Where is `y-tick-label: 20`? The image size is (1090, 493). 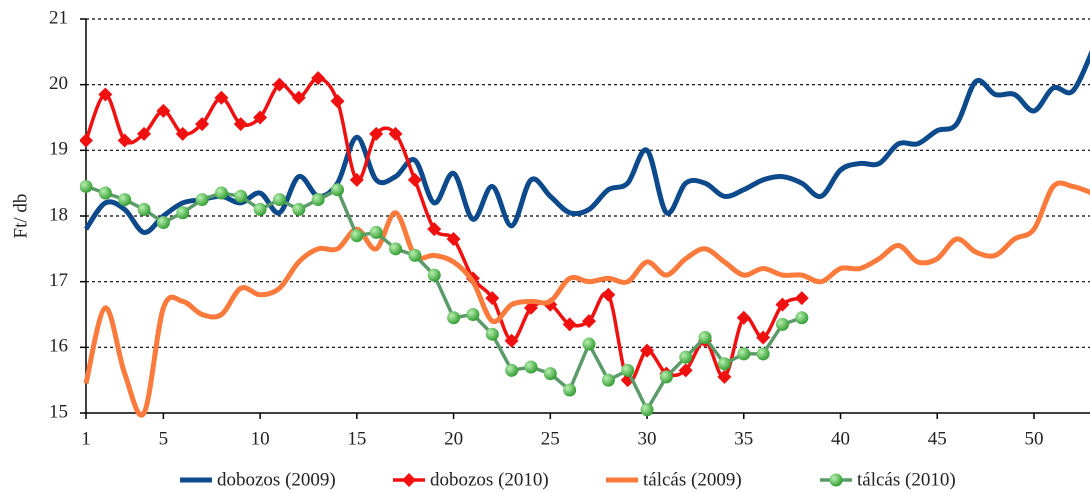 y-tick-label: 20 is located at coordinates (58, 83).